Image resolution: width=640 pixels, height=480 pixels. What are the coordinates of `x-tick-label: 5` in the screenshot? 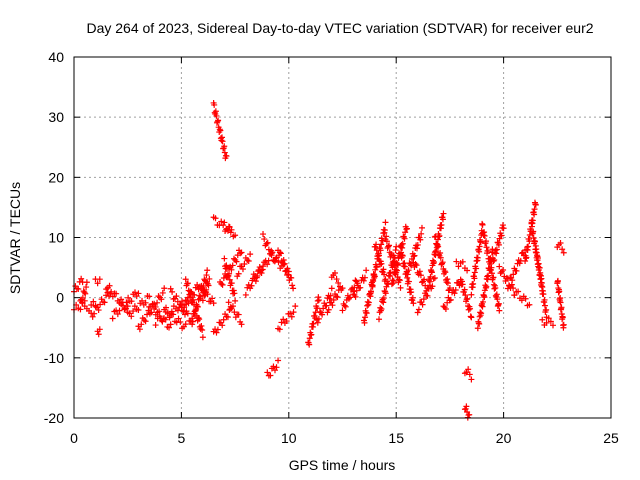 It's located at (182, 438).